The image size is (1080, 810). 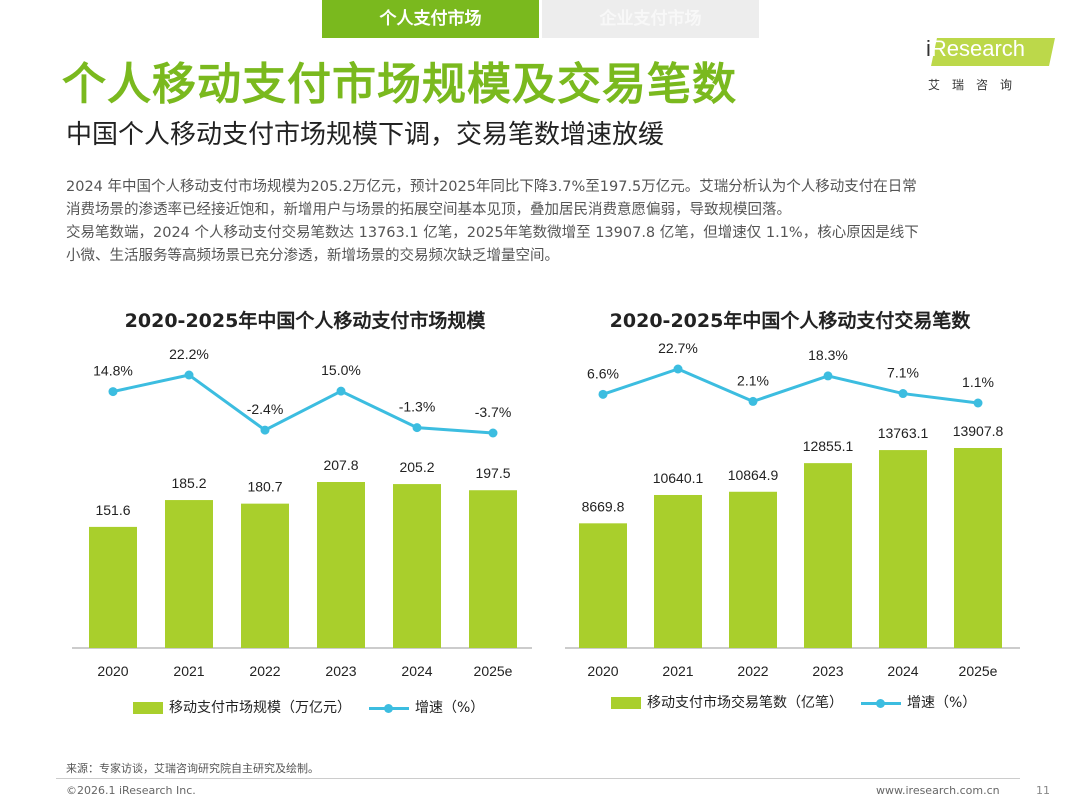 I want to click on growth-label: 2.1%, so click(x=753, y=380).